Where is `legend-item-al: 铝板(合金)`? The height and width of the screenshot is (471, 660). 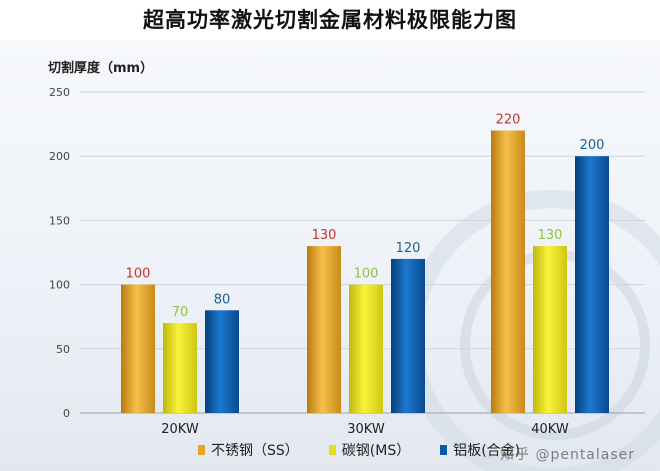 legend-item-al: 铝板(合金) is located at coordinates (480, 450).